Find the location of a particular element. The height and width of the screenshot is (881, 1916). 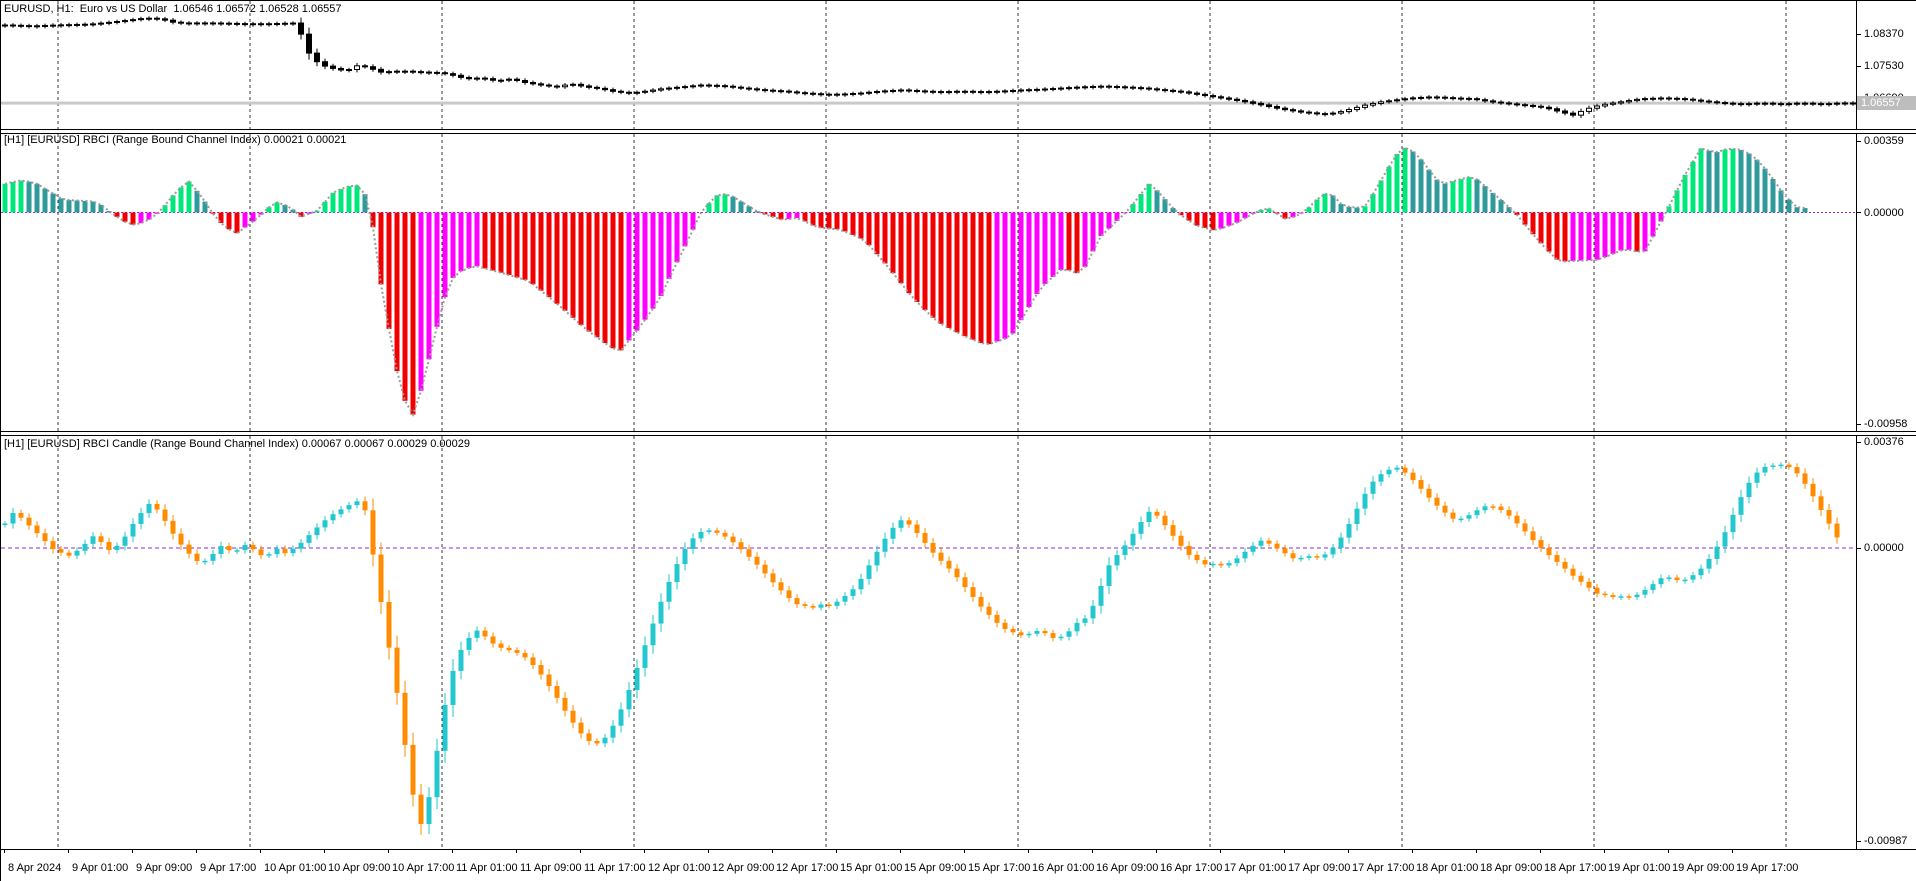

time-label: 16 Apr 17:00 is located at coordinates (1191, 868).